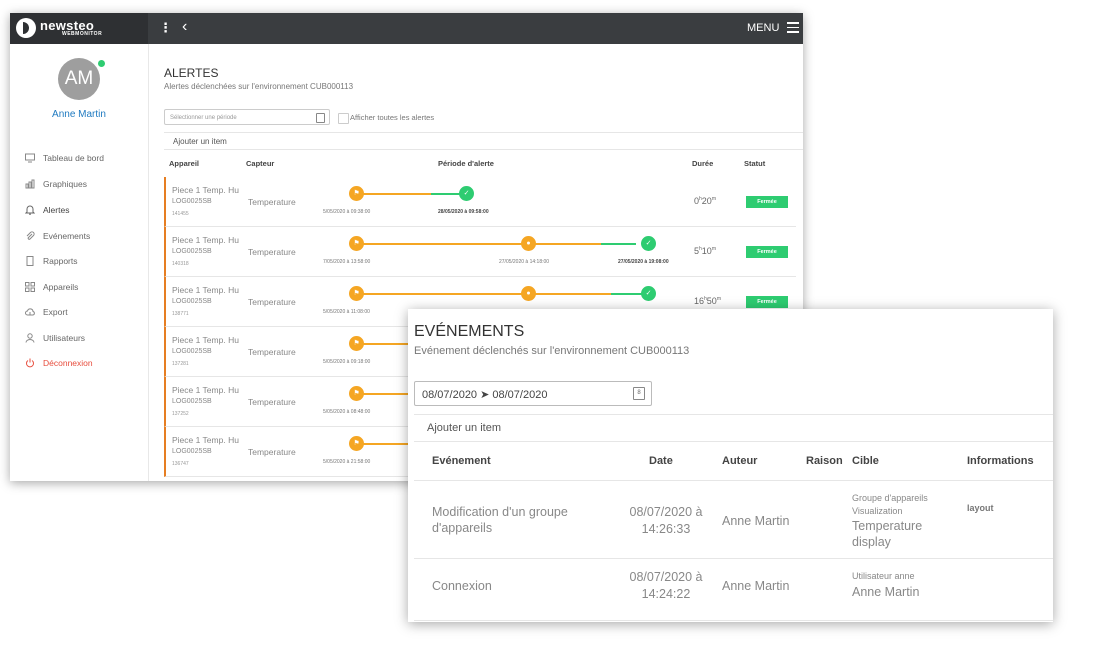  I want to click on user-icon, so click(30, 338).